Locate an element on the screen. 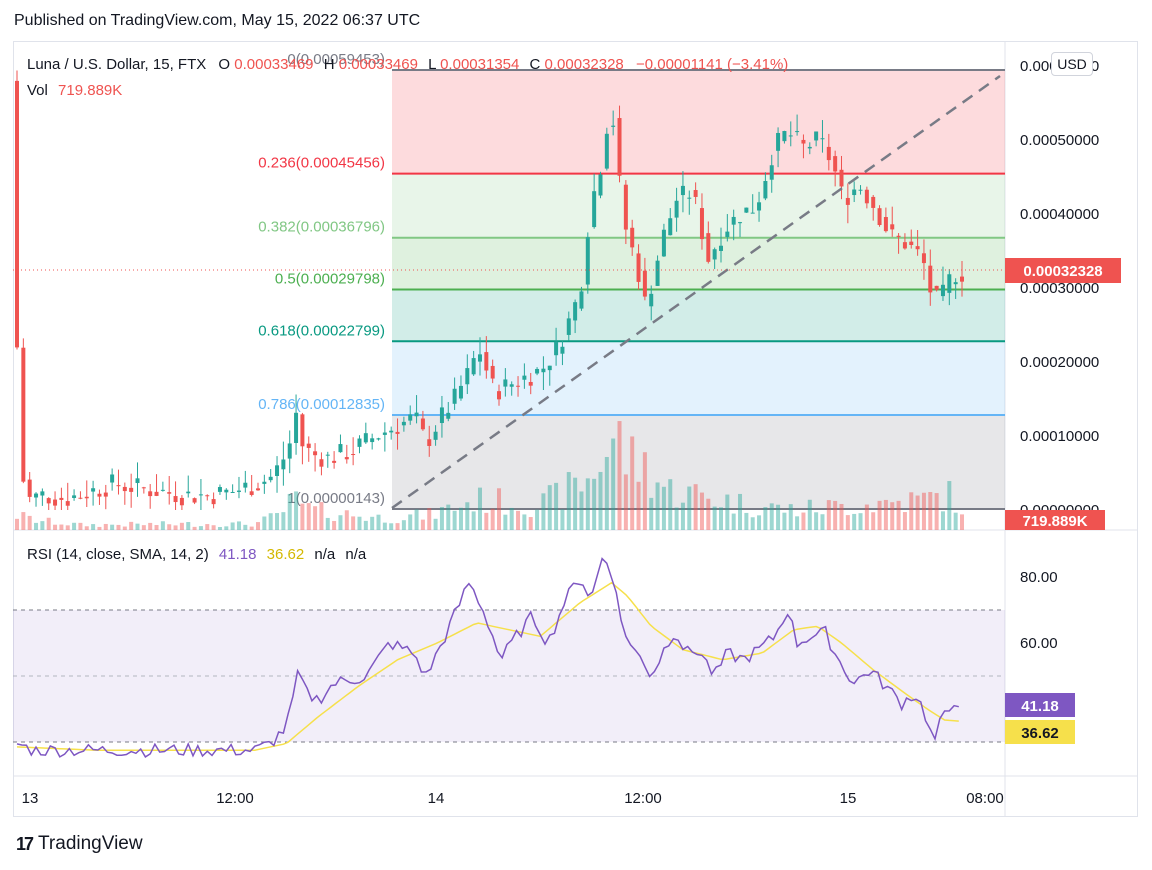 The height and width of the screenshot is (870, 1152). price-tick: 0.00030000 is located at coordinates (1059, 288).